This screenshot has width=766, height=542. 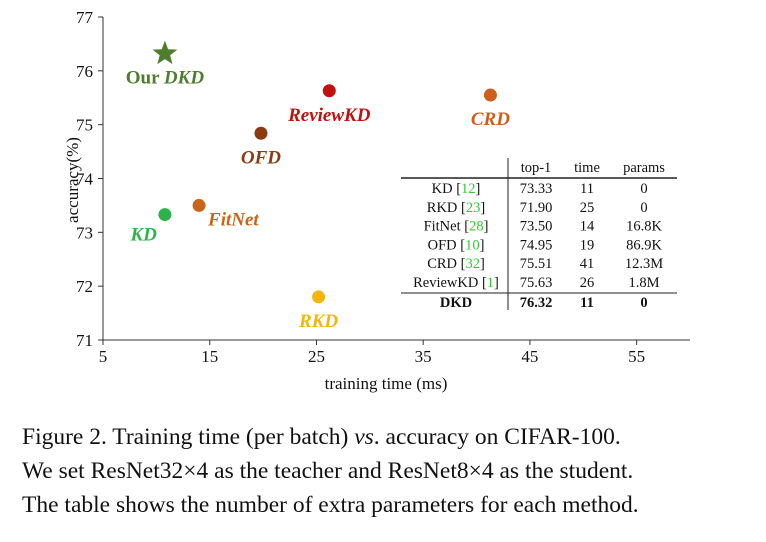 What do you see at coordinates (536, 227) in the screenshot?
I see `table-cell: 73.50` at bounding box center [536, 227].